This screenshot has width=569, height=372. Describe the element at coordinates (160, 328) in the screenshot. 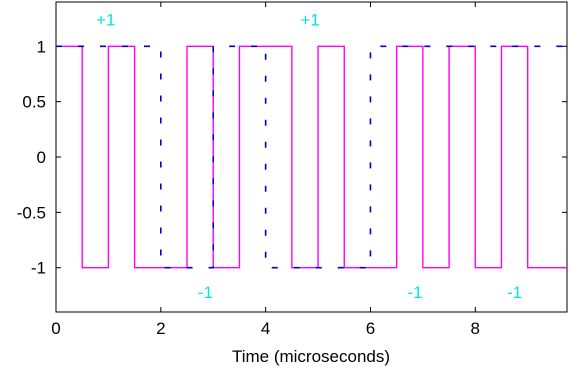

I see `x-tick-label: 2` at that location.